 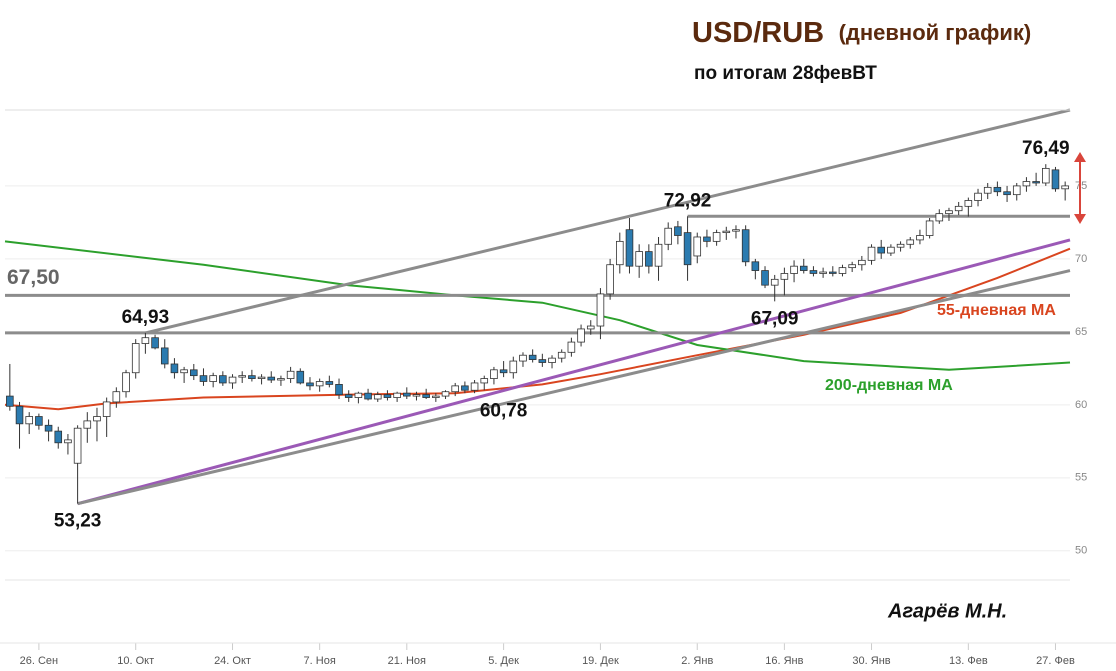 I want to click on price-annotation: 53,23, so click(x=78, y=521).